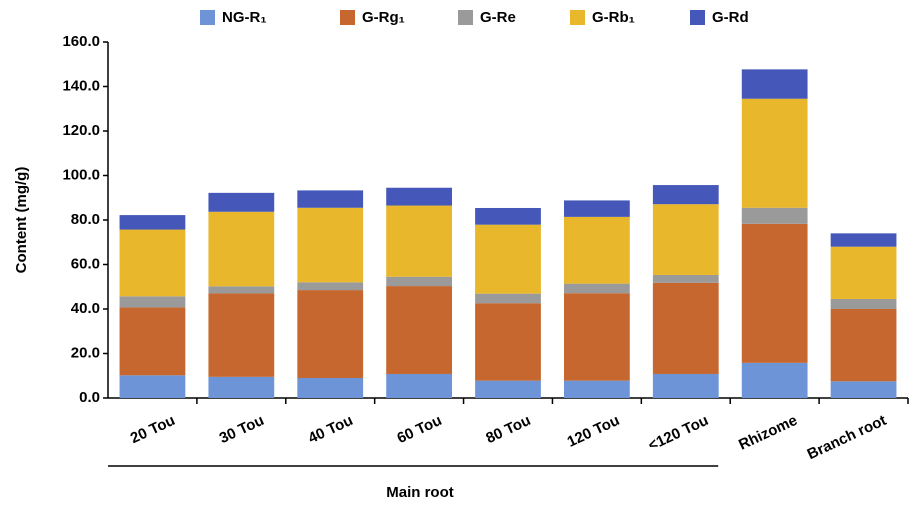  I want to click on x-tick-label: 60 Tou, so click(419, 429).